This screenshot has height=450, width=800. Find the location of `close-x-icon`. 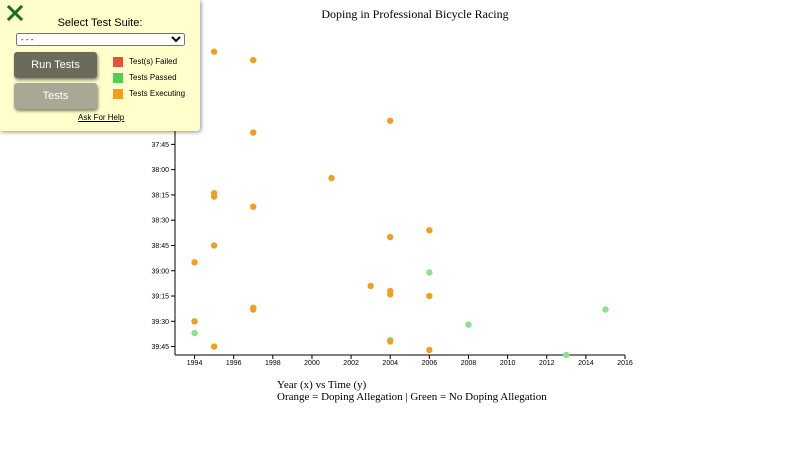

close-x-icon is located at coordinates (15, 13).